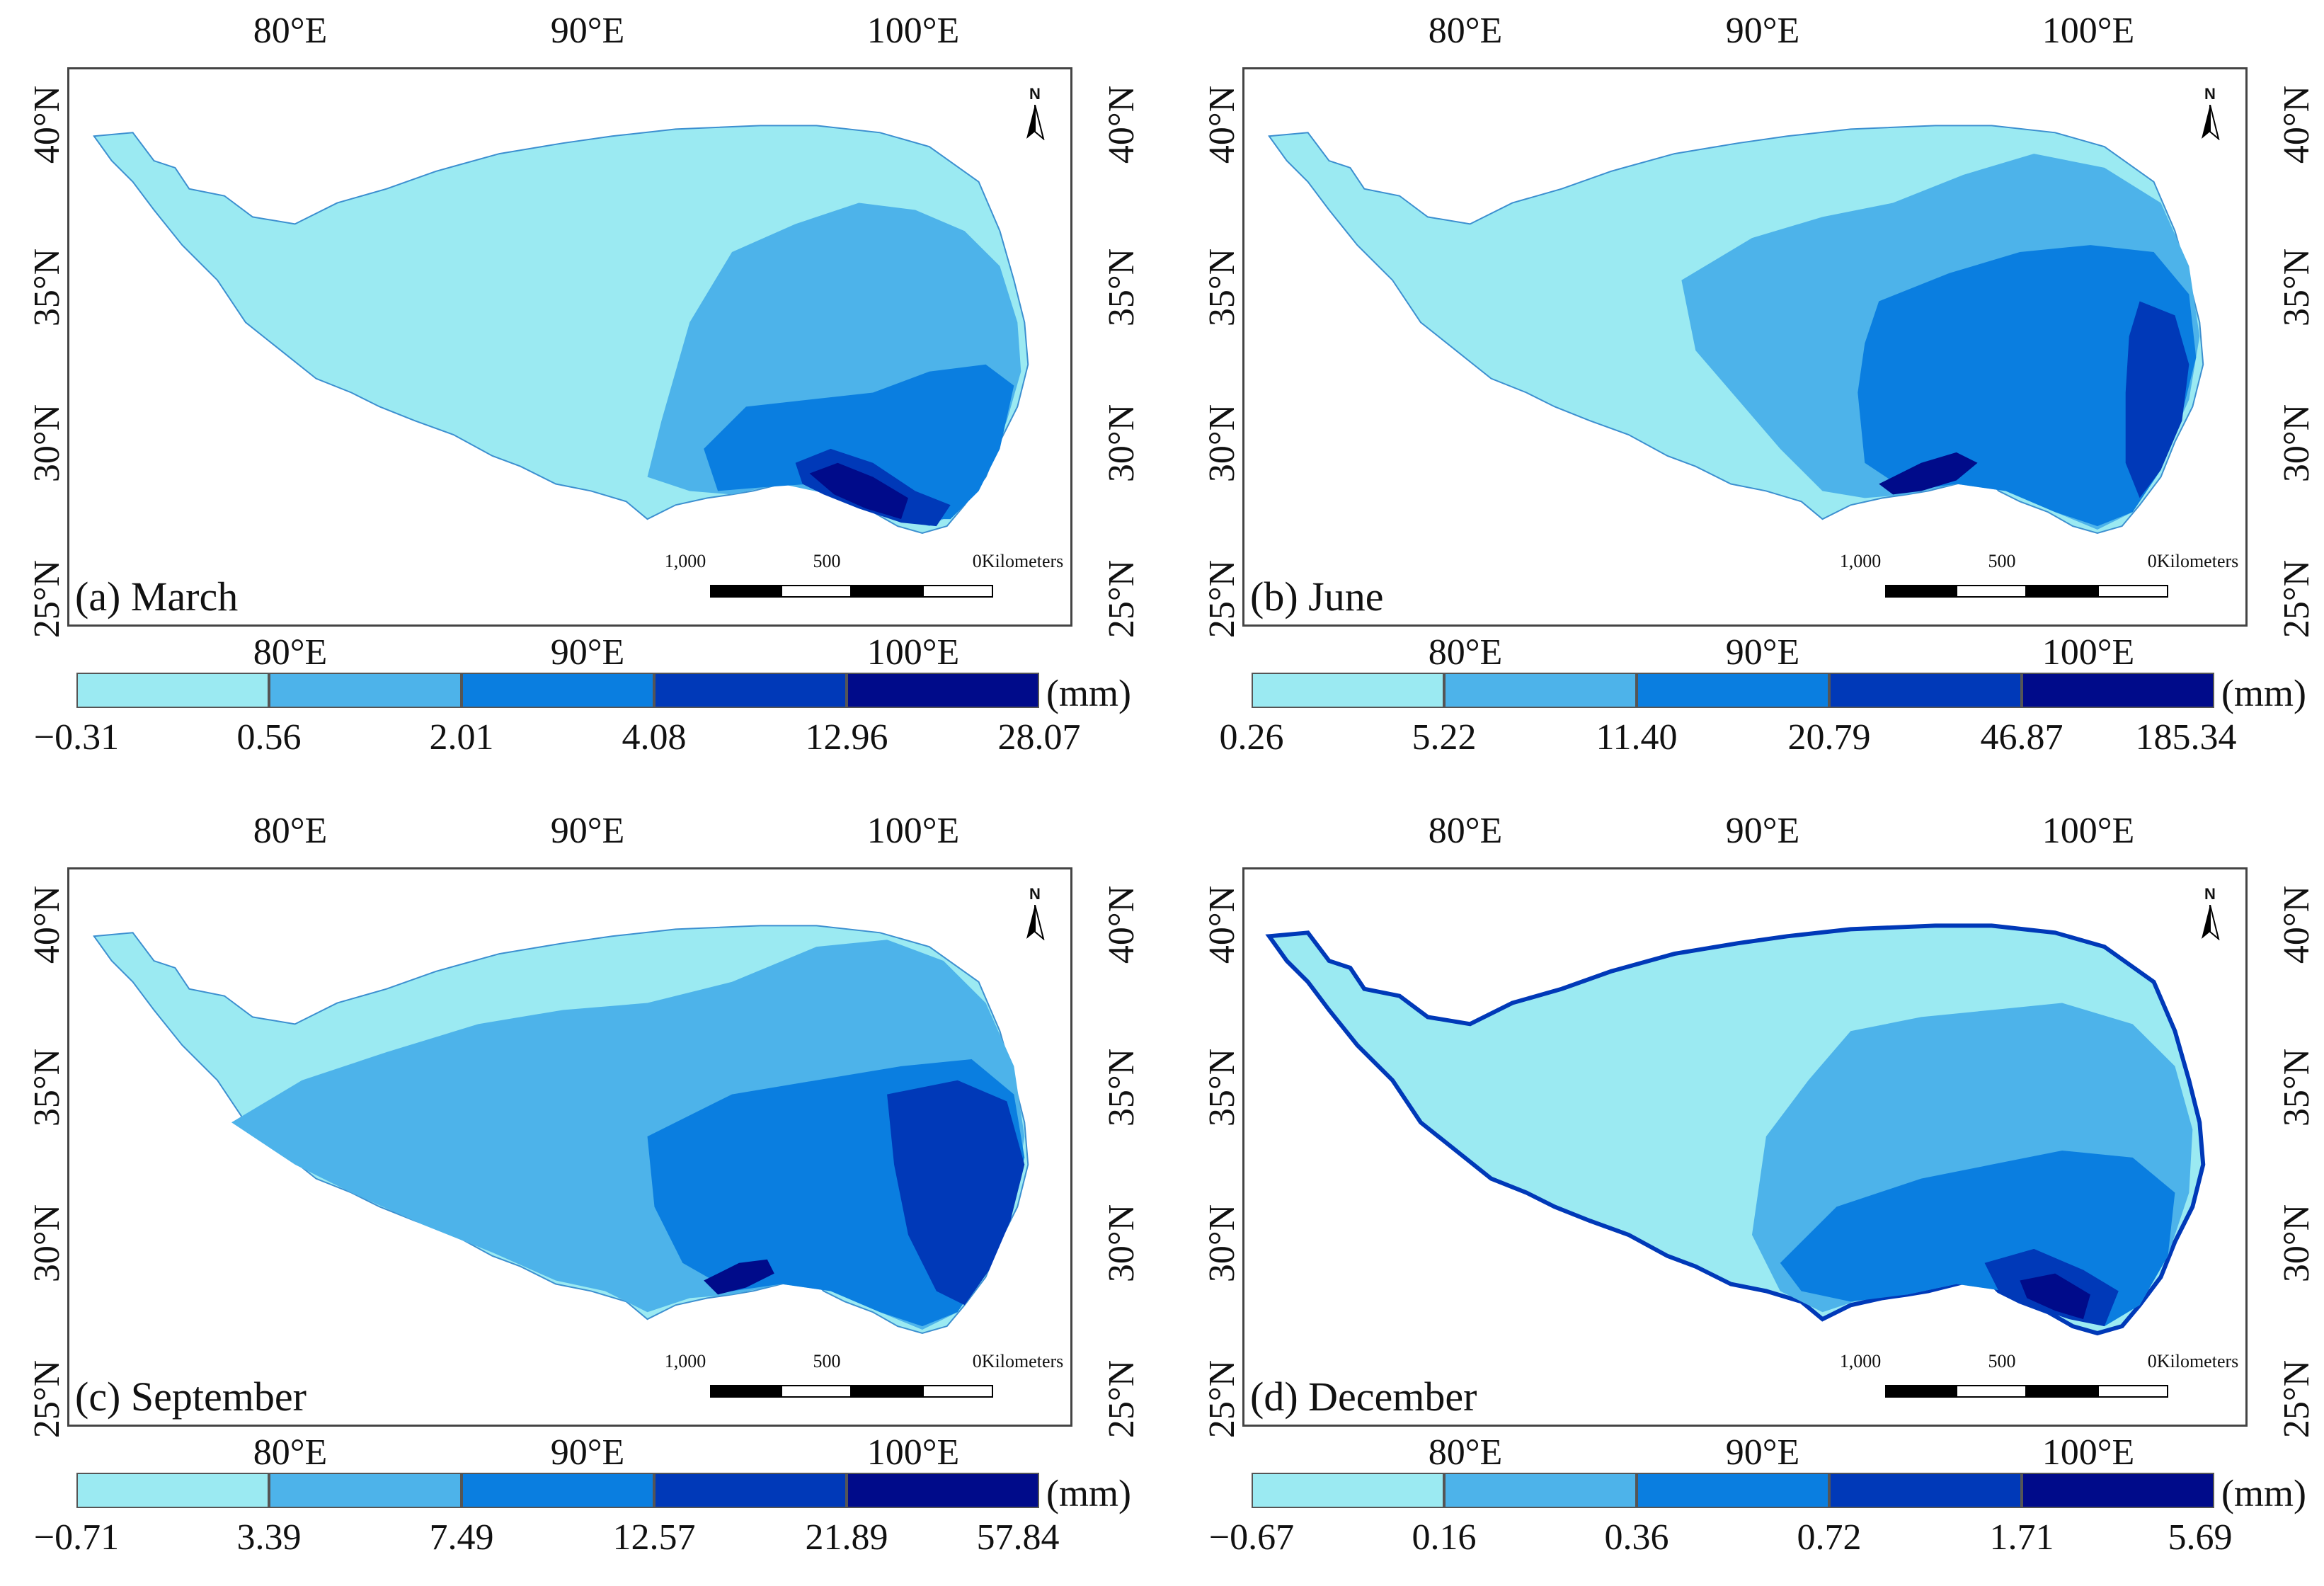 Image resolution: width=2324 pixels, height=1586 pixels. I want to click on legend-tick: 0.72, so click(1829, 1538).